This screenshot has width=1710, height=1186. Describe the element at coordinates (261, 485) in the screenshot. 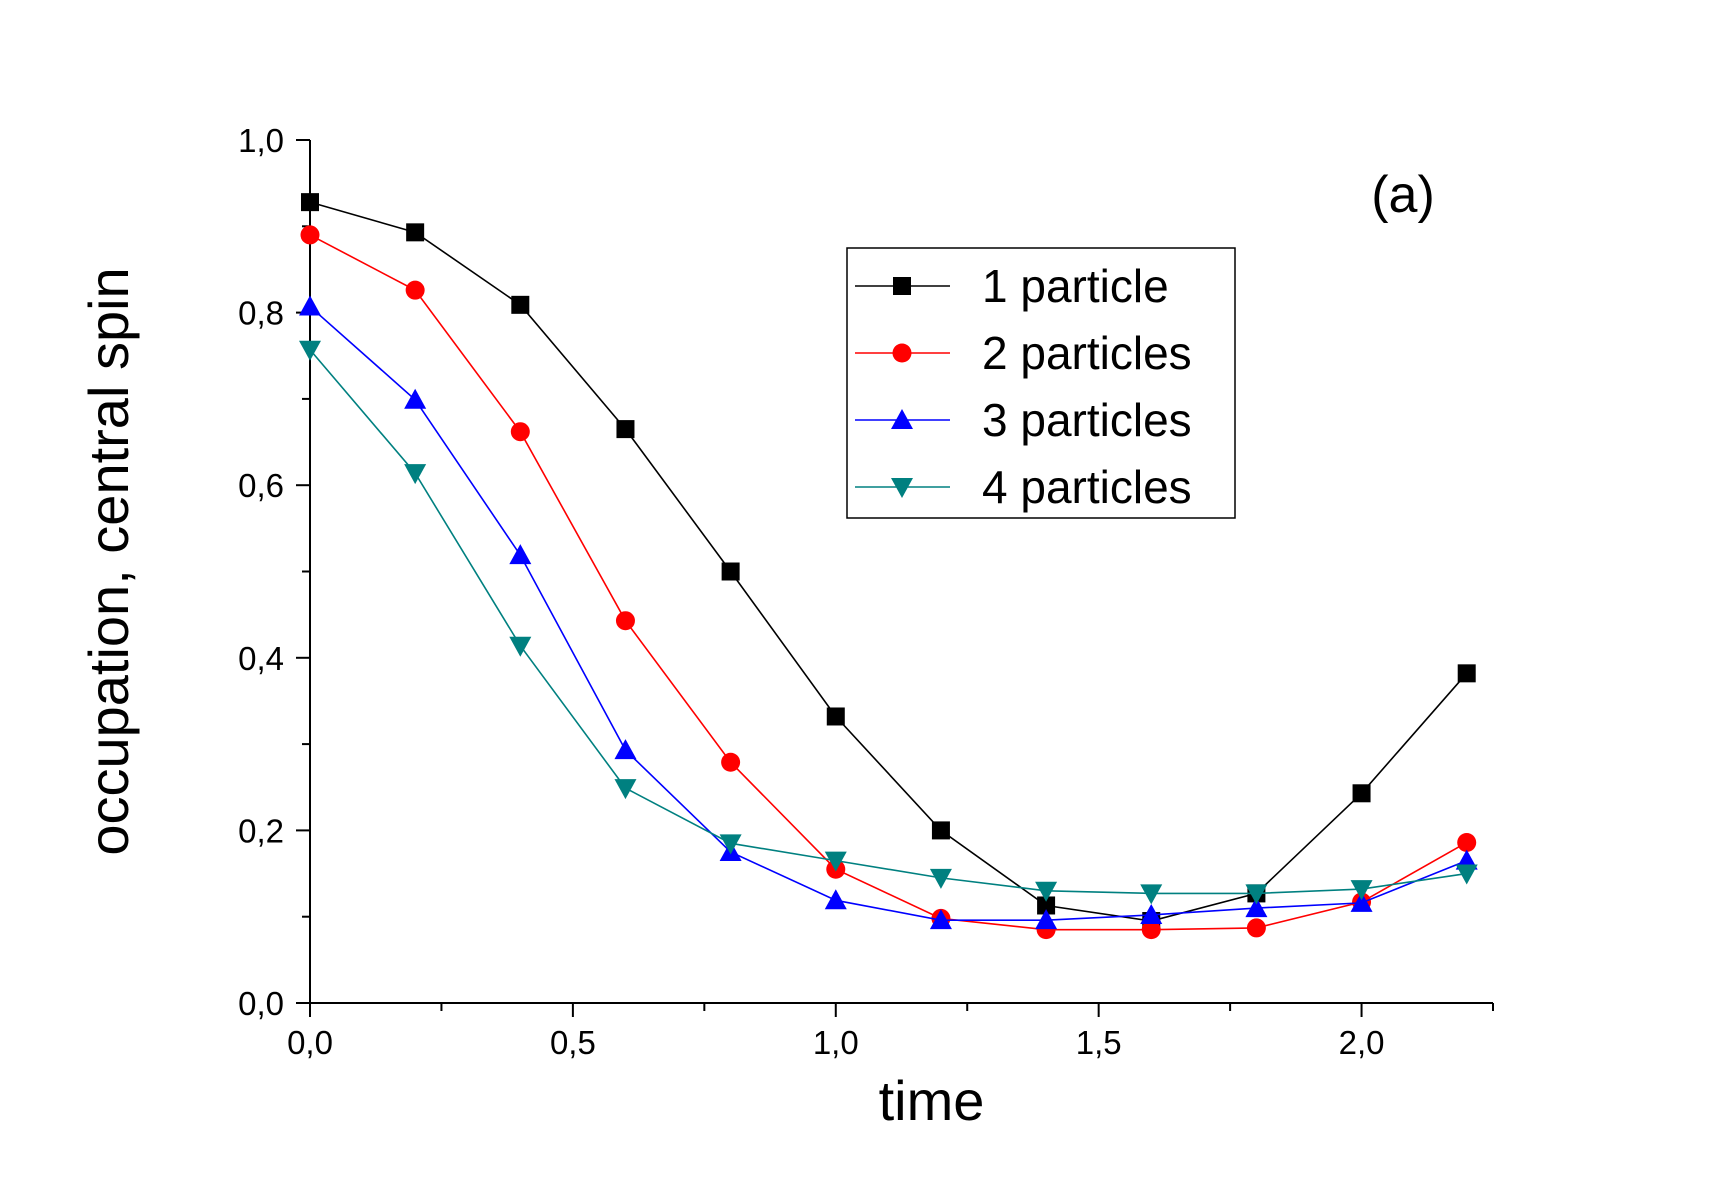

I see `y-tick-label: 0,6` at that location.